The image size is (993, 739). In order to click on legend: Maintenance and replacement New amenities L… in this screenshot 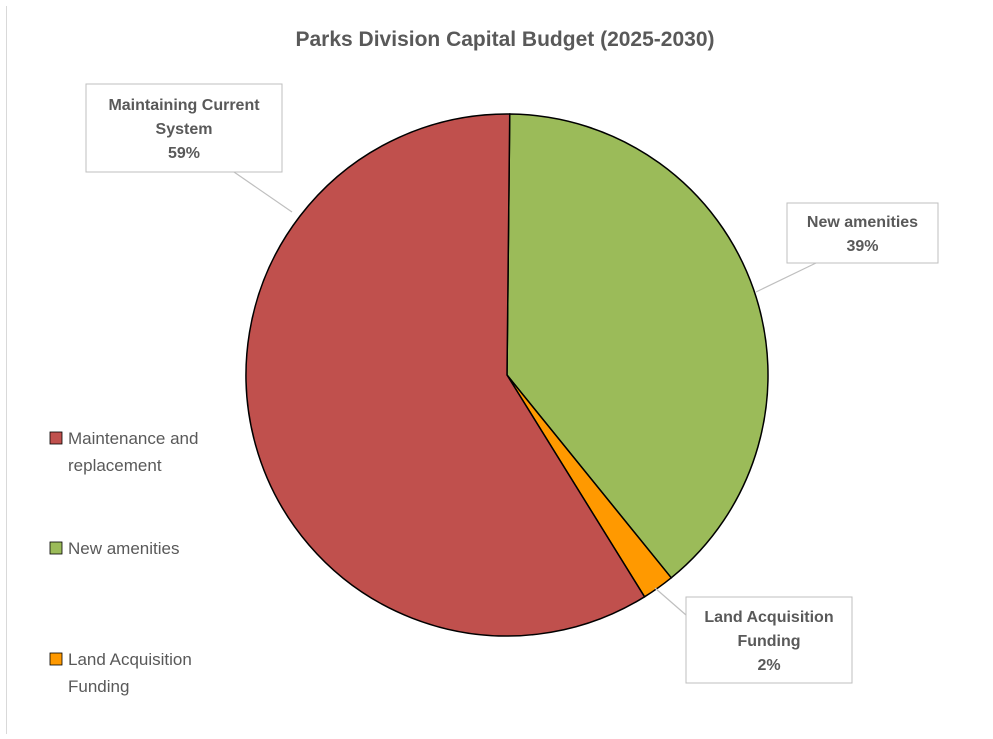, I will do `click(123, 562)`.